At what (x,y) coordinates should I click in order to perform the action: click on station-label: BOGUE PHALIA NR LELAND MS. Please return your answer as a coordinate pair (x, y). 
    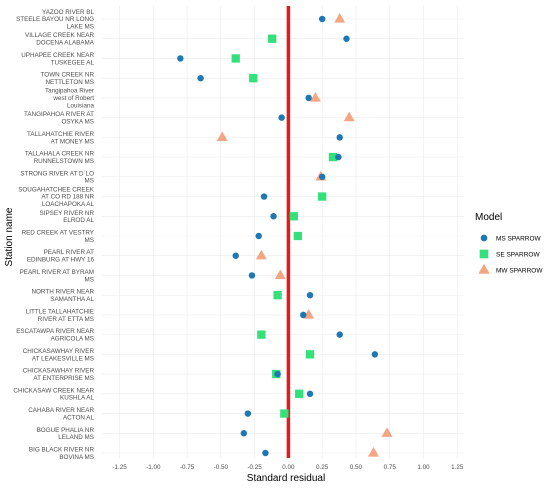
    Looking at the image, I should click on (66, 434).